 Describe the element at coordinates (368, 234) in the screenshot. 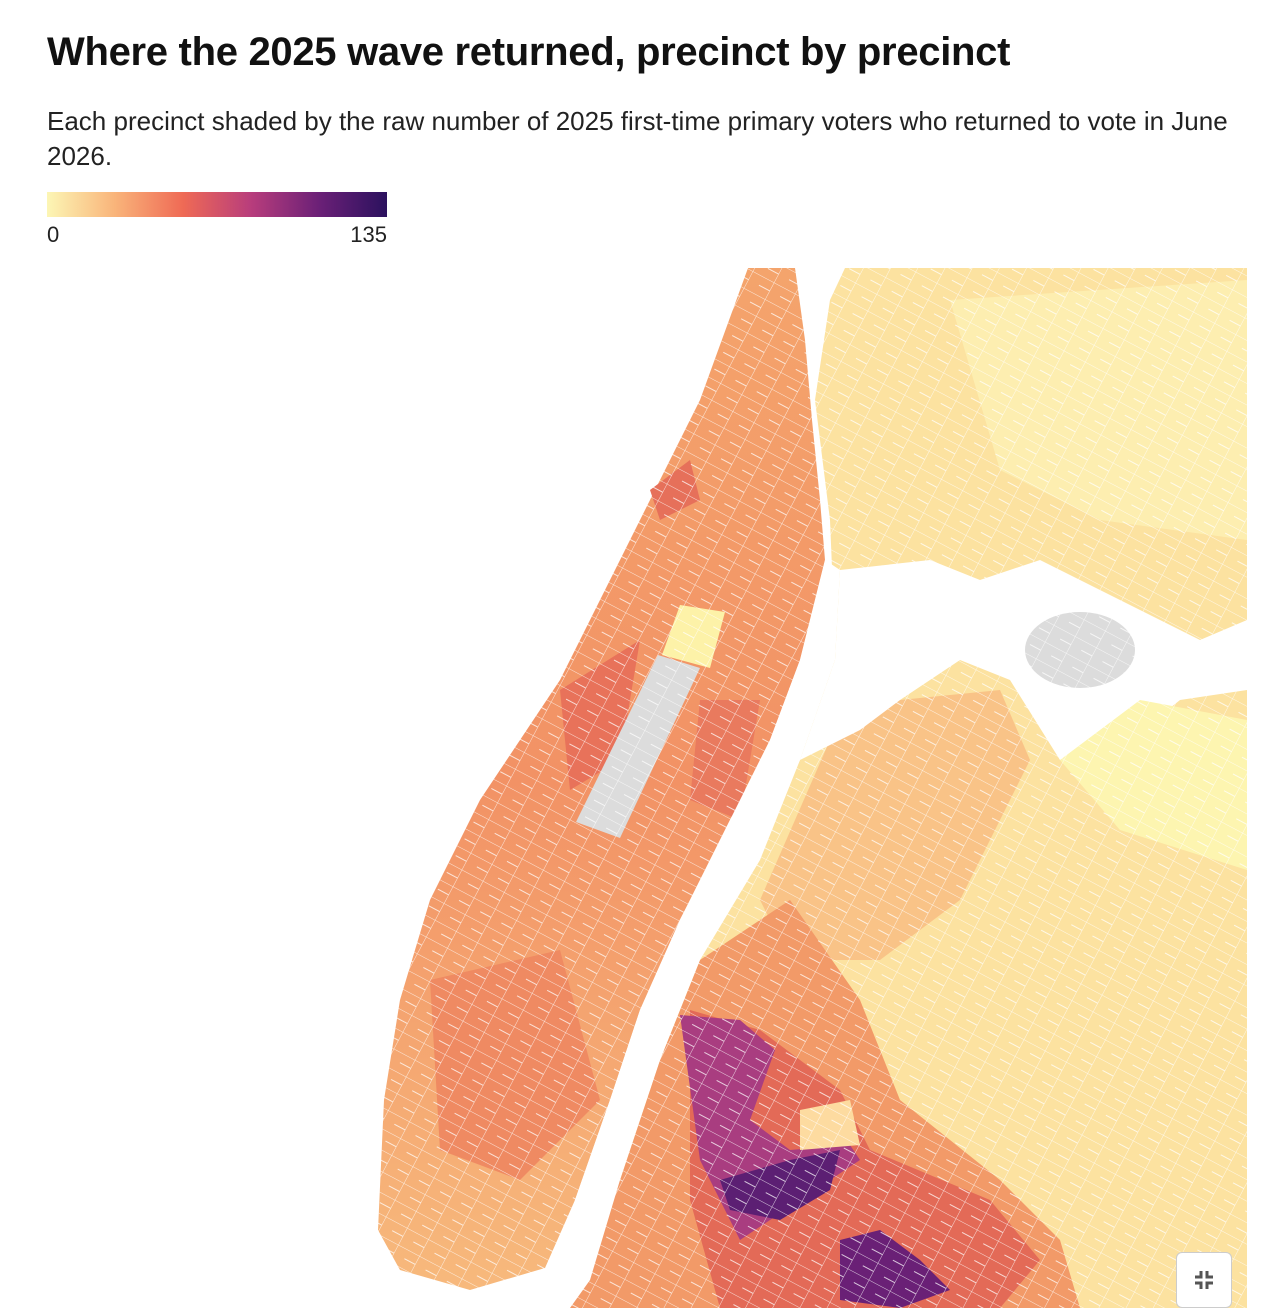

I see `legend-max: 135` at that location.